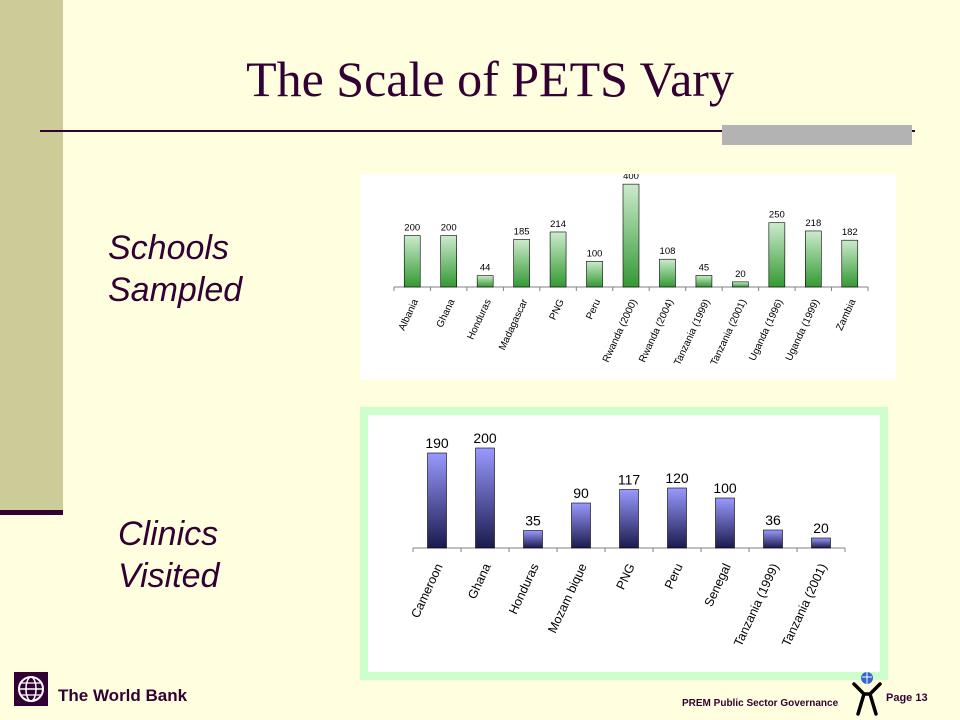 The width and height of the screenshot is (960, 720). What do you see at coordinates (760, 703) in the screenshot?
I see `footer-unit-name: PREM Public Sector Governance` at bounding box center [760, 703].